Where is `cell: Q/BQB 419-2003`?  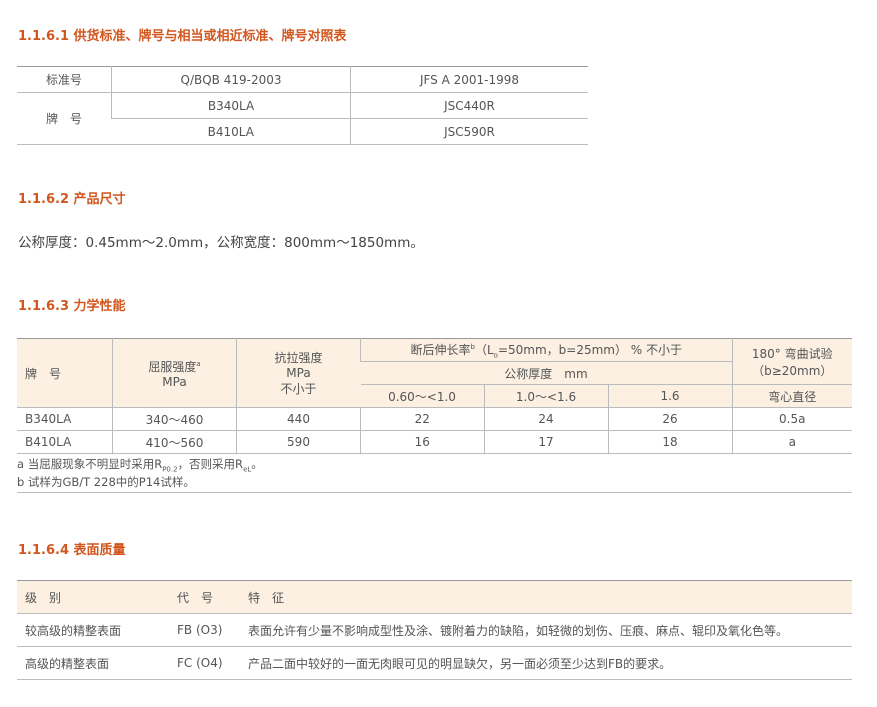
cell: Q/BQB 419-2003 is located at coordinates (231, 79).